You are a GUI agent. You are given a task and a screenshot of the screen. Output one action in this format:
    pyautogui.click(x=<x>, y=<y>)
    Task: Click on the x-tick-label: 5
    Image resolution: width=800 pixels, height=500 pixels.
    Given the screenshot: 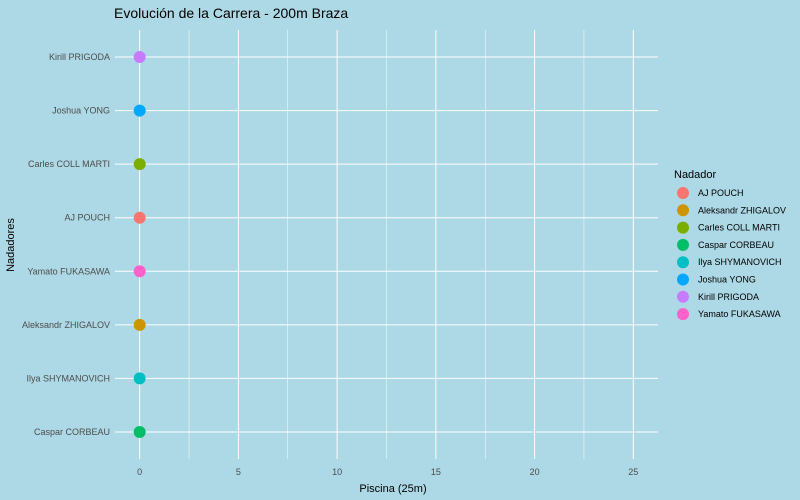 What is the action you would take?
    pyautogui.click(x=238, y=472)
    